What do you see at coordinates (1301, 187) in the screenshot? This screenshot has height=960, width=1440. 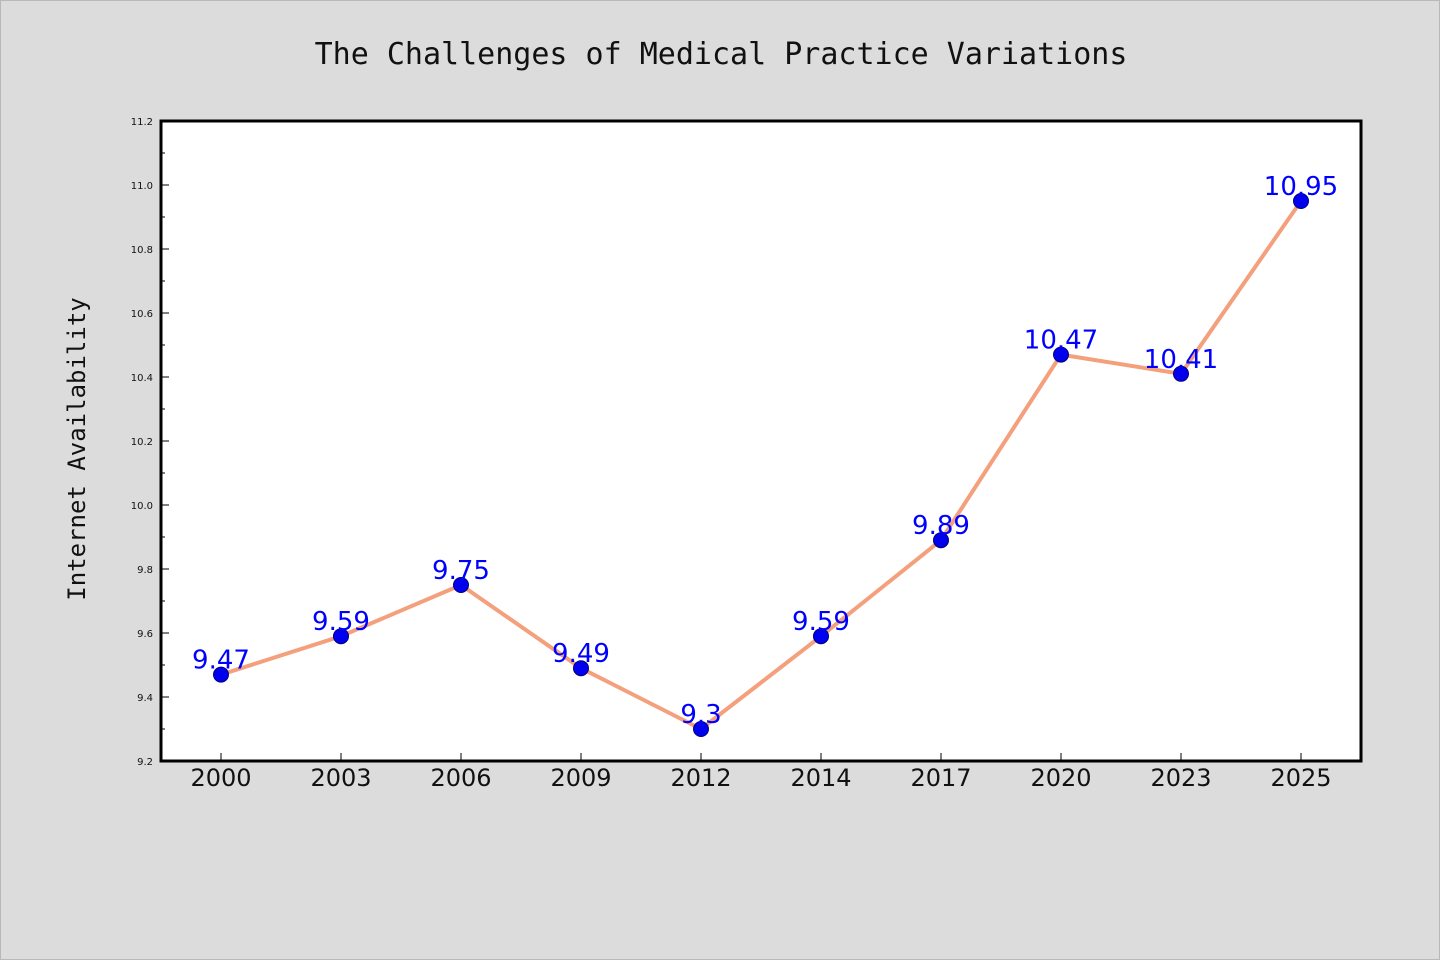 I see `data-label: 10.95` at bounding box center [1301, 187].